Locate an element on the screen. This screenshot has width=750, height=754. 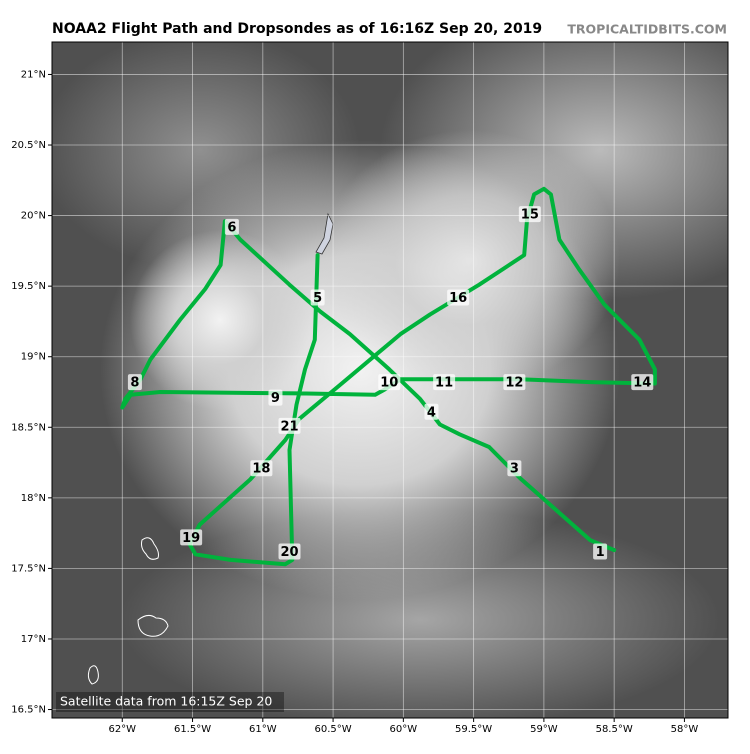
dropsonde-label: 3 is located at coordinates (514, 469).